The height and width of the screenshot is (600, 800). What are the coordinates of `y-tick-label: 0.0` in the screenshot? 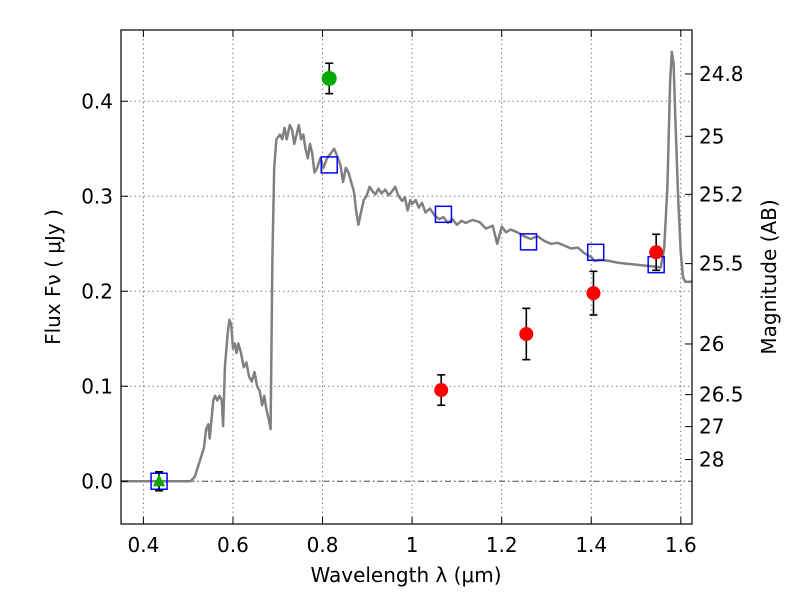 It's located at (97, 481).